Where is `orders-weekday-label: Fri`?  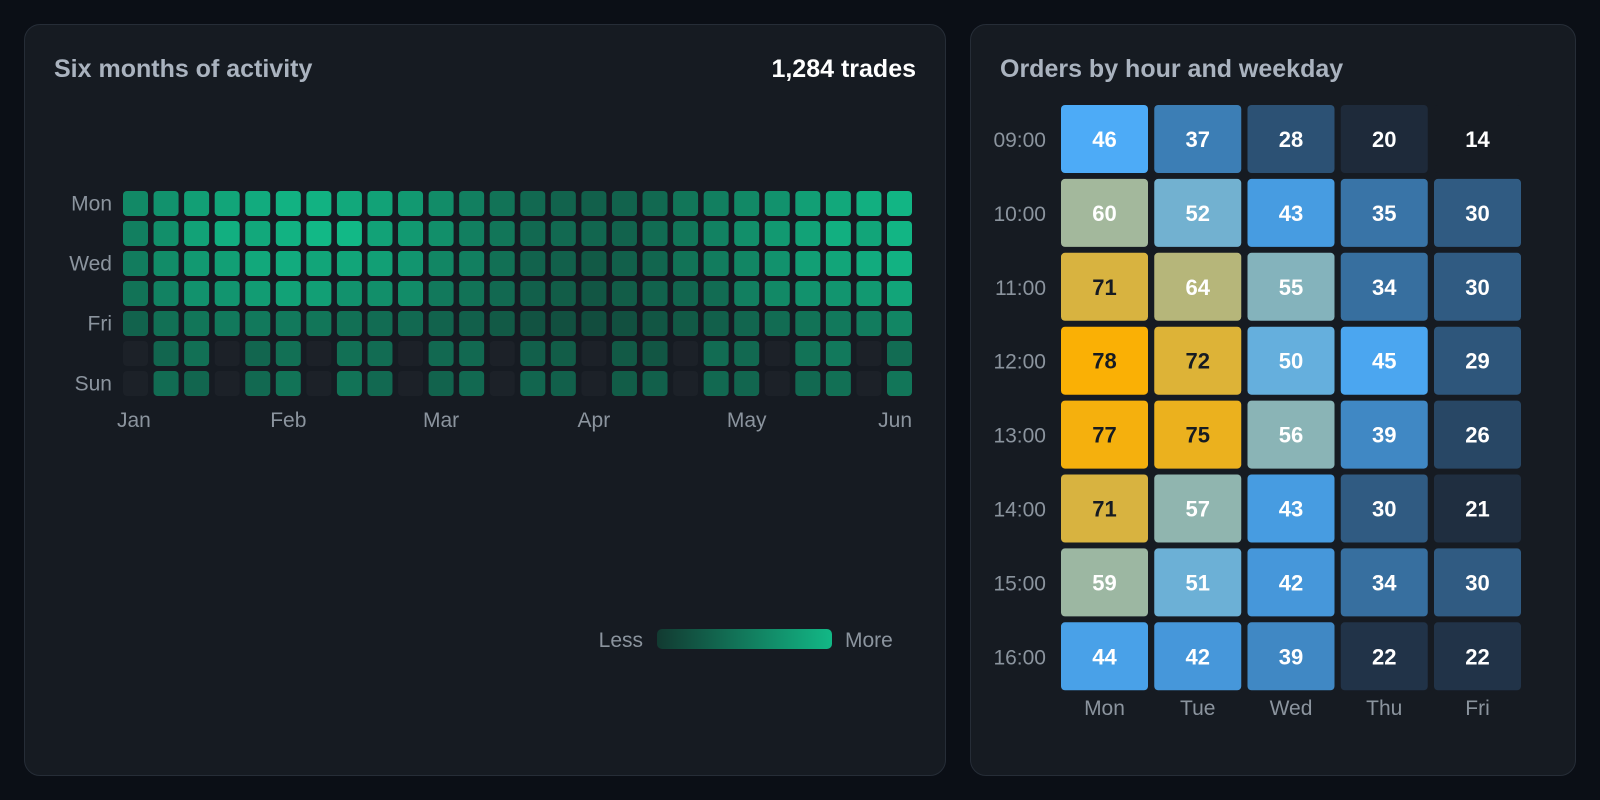 orders-weekday-label: Fri is located at coordinates (1477, 708).